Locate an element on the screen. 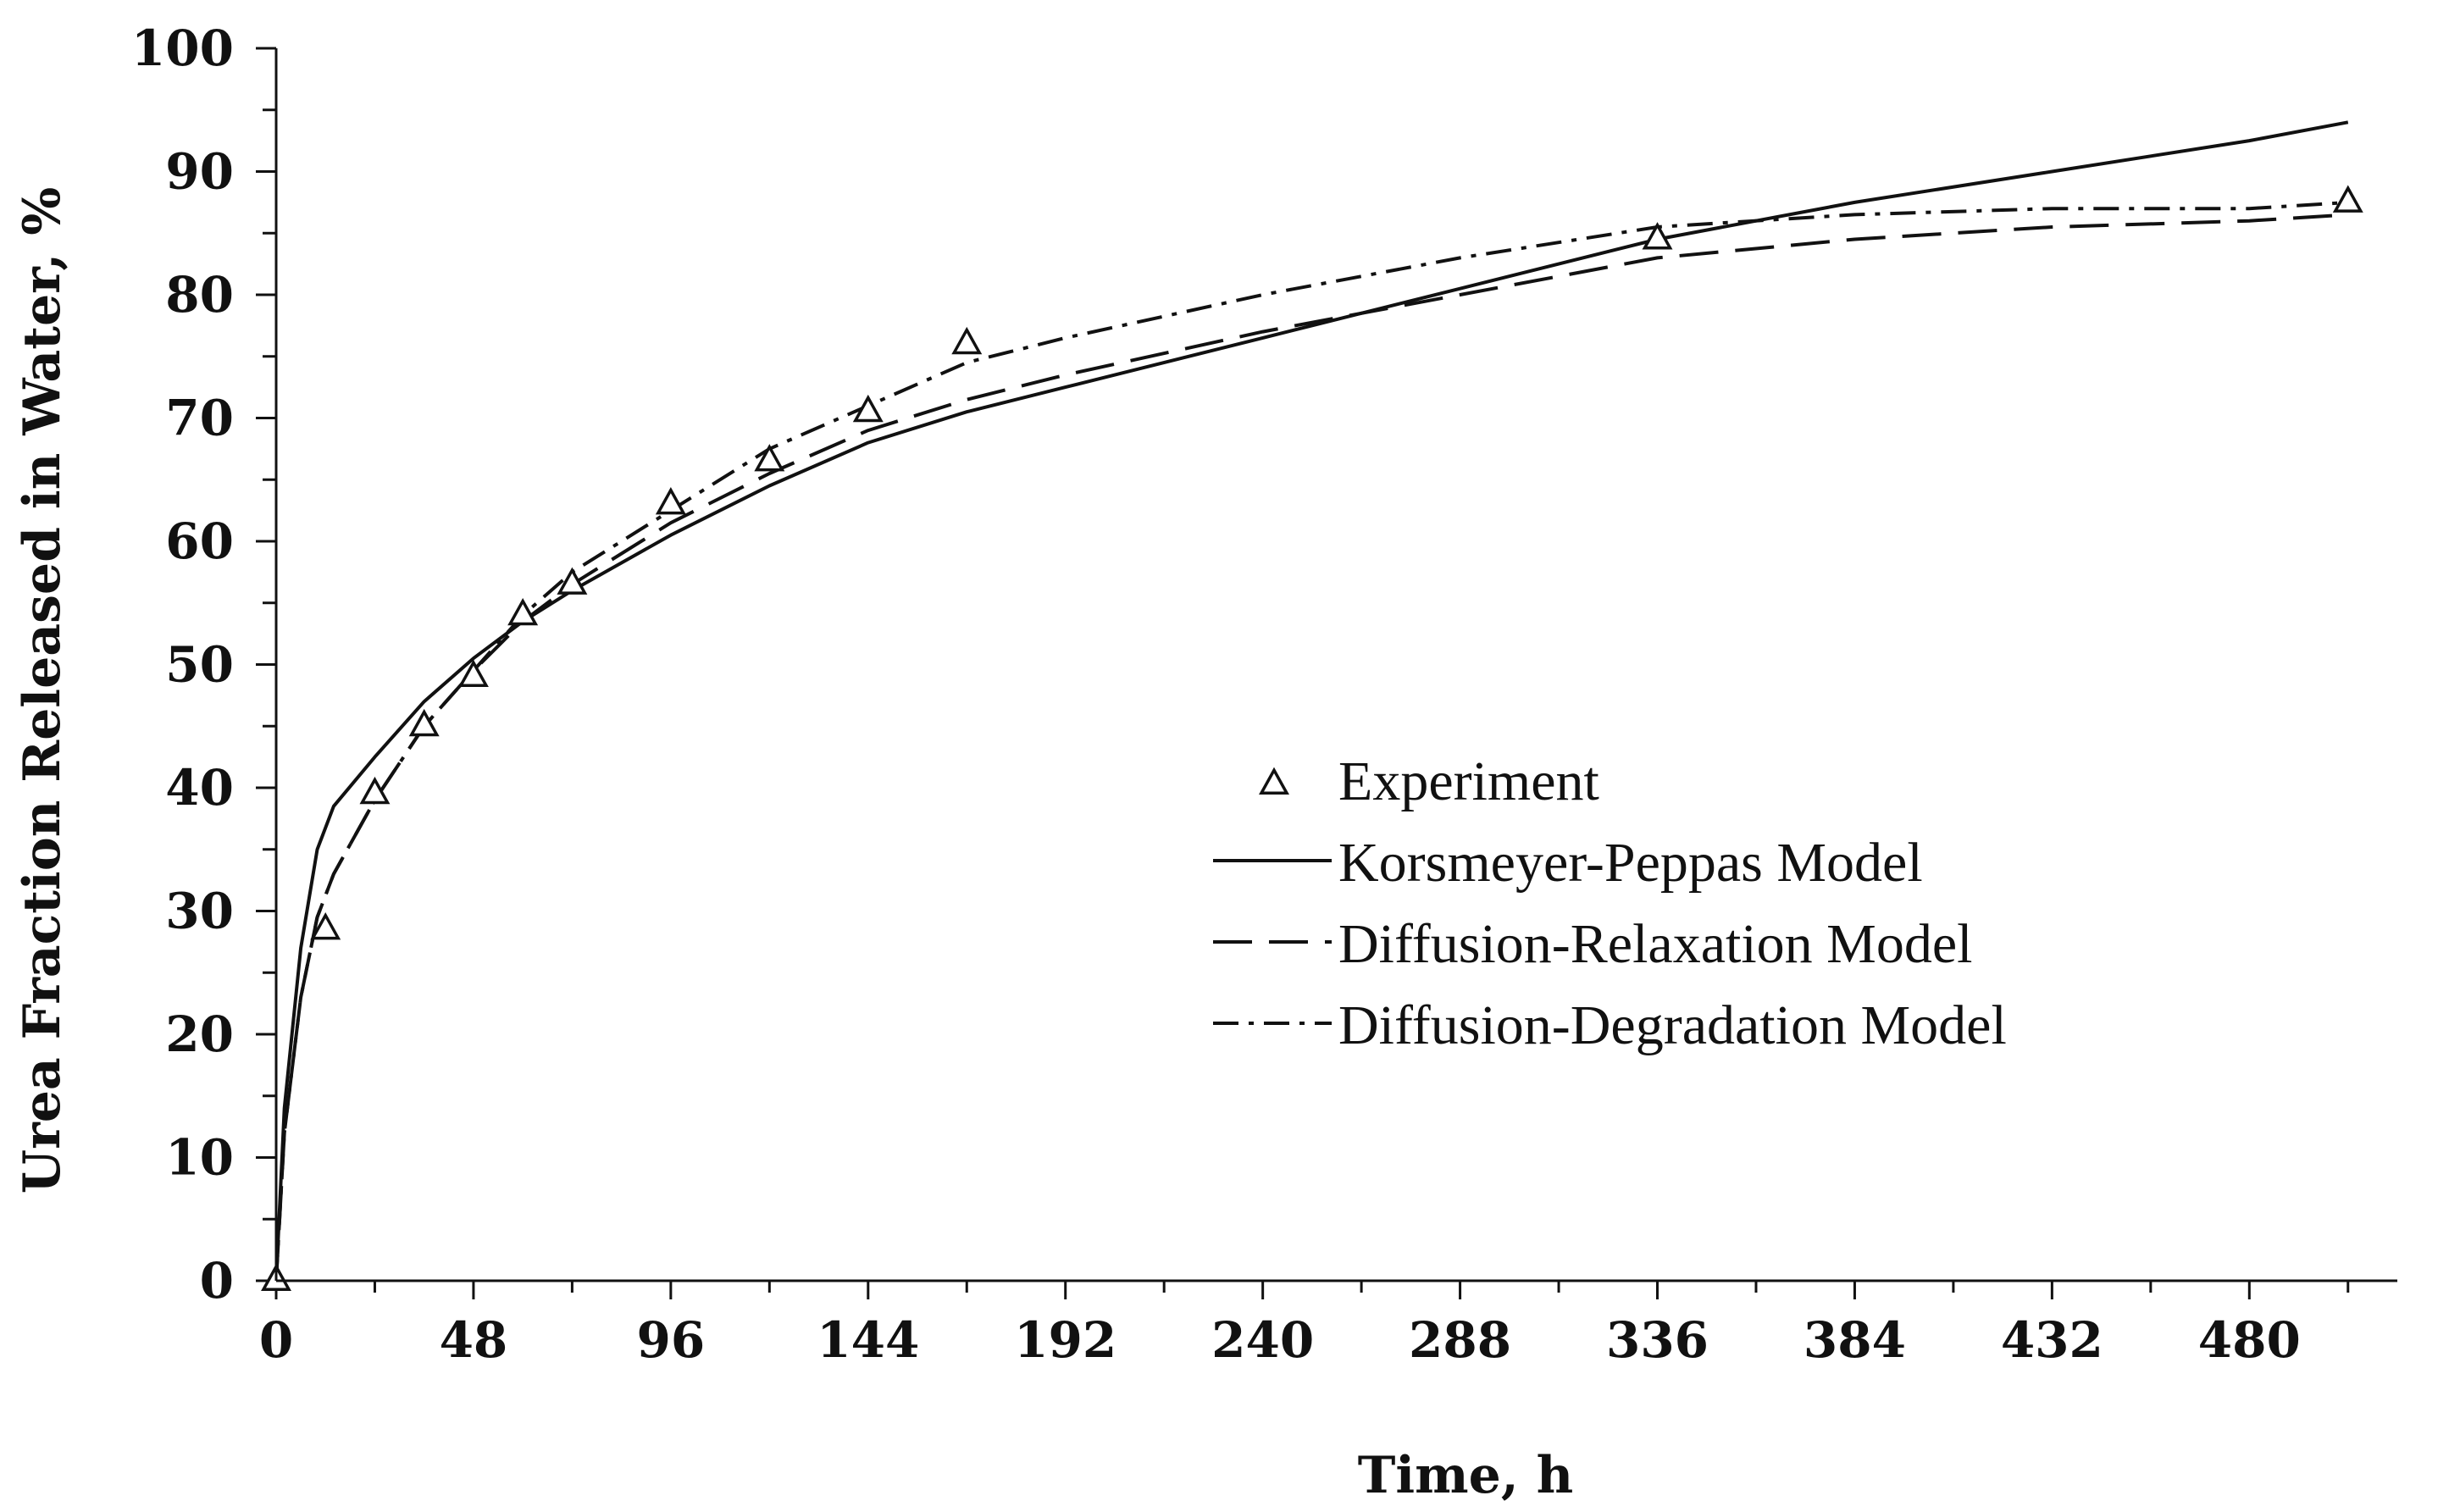 This screenshot has width=2449, height=1512. x-tick-label: 432 is located at coordinates (2052, 1340).